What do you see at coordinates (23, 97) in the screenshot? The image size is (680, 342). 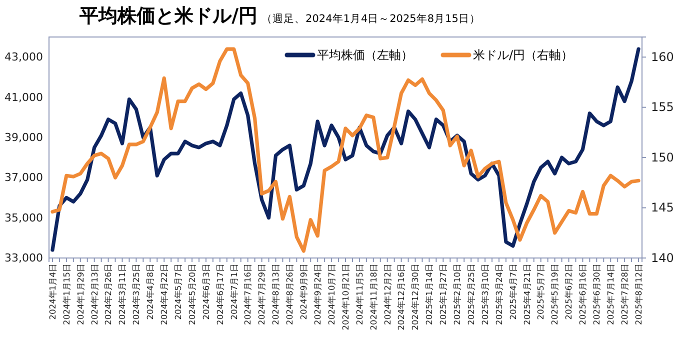 I see `y-tick-label: 41,000` at bounding box center [23, 97].